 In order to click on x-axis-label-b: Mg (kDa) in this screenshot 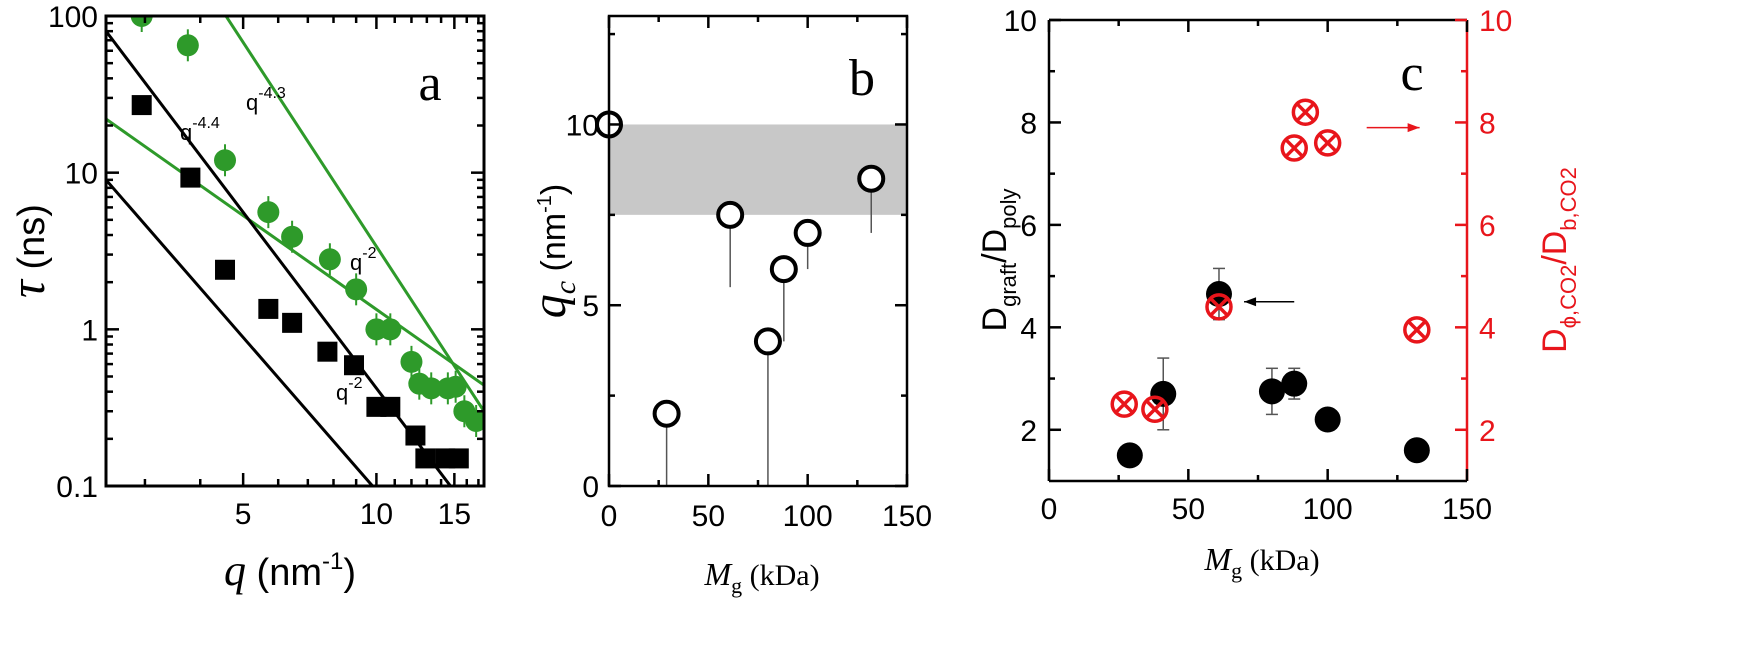, I will do `click(761, 577)`.